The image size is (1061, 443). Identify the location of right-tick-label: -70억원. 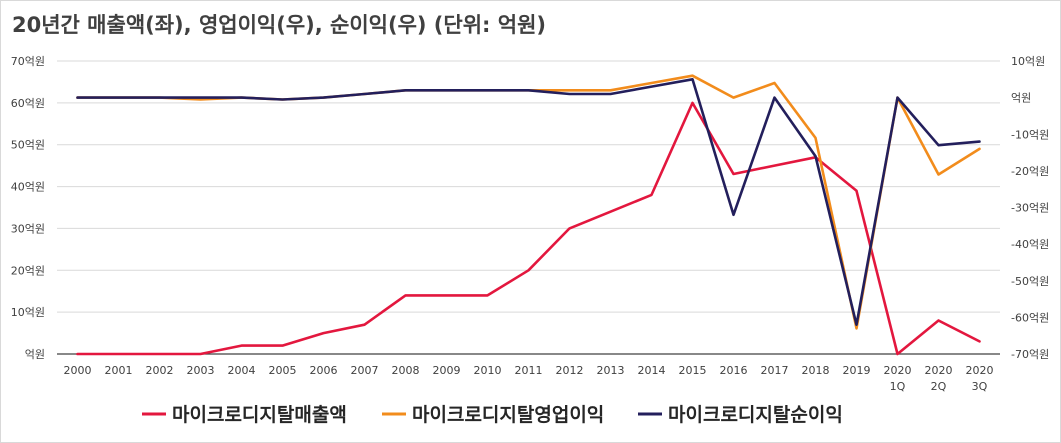
(1030, 354).